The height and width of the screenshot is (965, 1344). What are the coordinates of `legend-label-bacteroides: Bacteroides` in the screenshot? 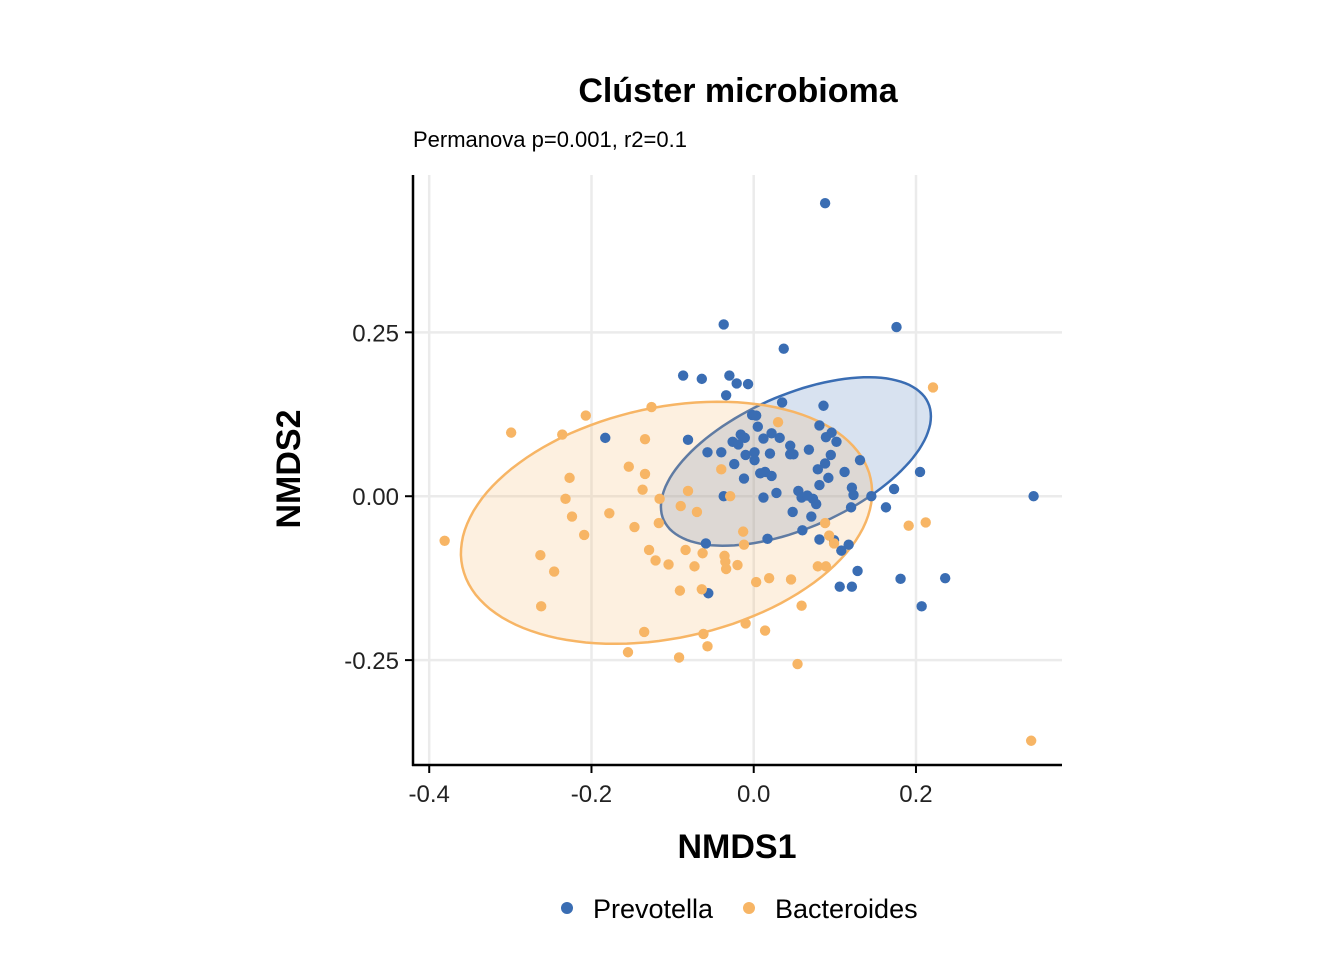 It's located at (846, 909).